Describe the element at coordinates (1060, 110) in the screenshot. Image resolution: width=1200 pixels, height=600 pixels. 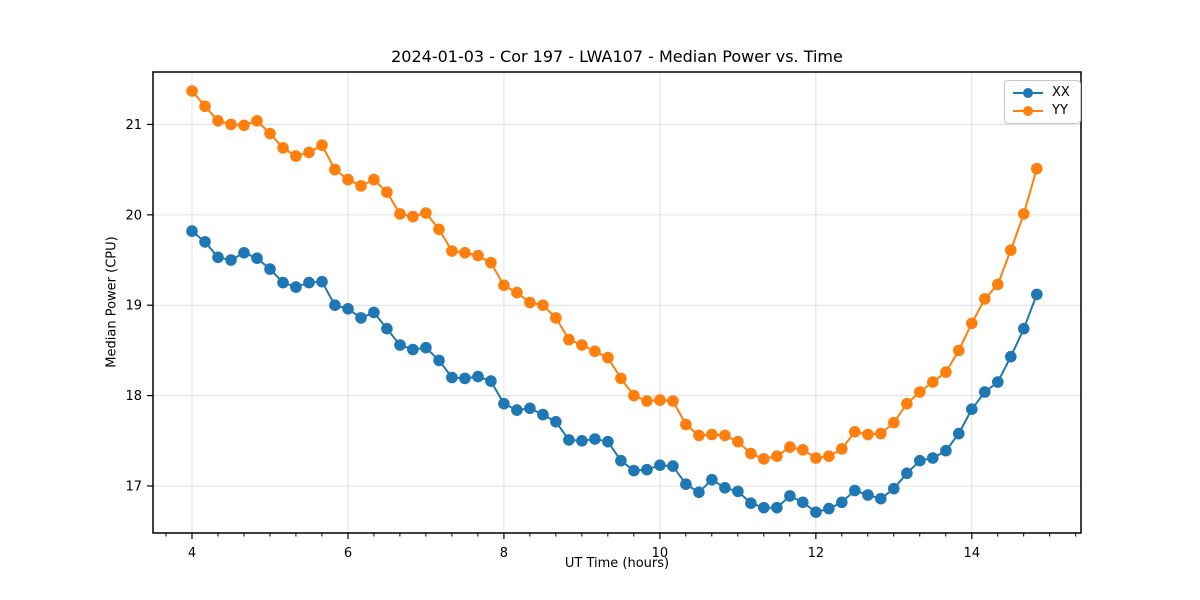
I see `legend-label-yy: YY` at that location.